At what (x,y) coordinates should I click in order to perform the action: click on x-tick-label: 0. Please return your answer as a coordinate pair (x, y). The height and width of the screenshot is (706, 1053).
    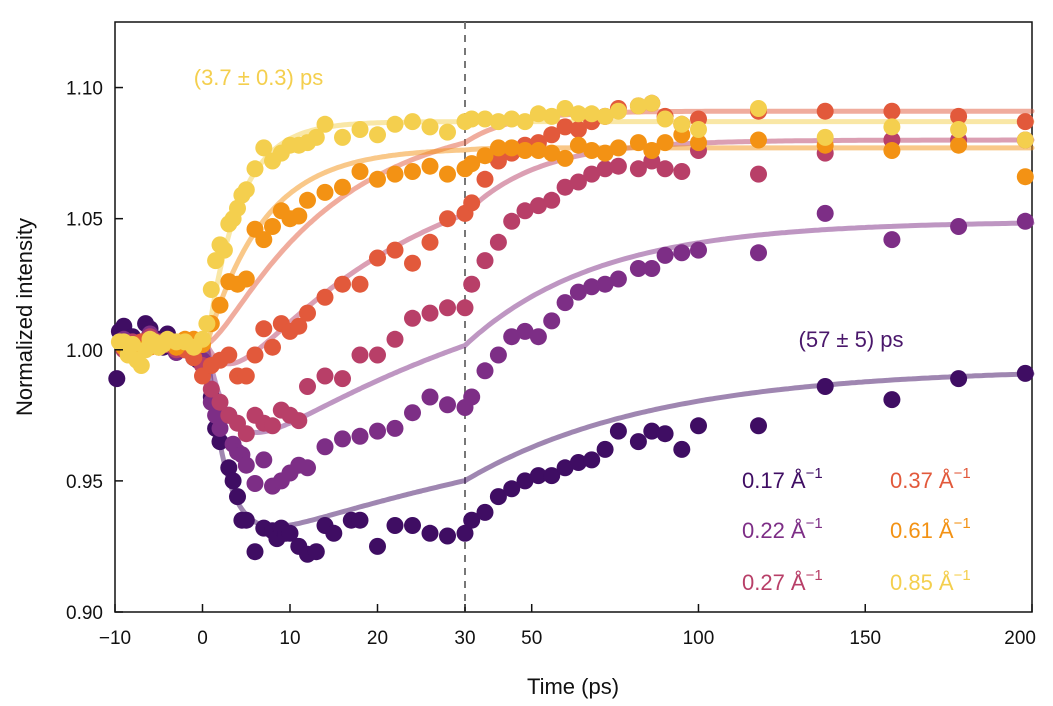
    Looking at the image, I should click on (202, 638).